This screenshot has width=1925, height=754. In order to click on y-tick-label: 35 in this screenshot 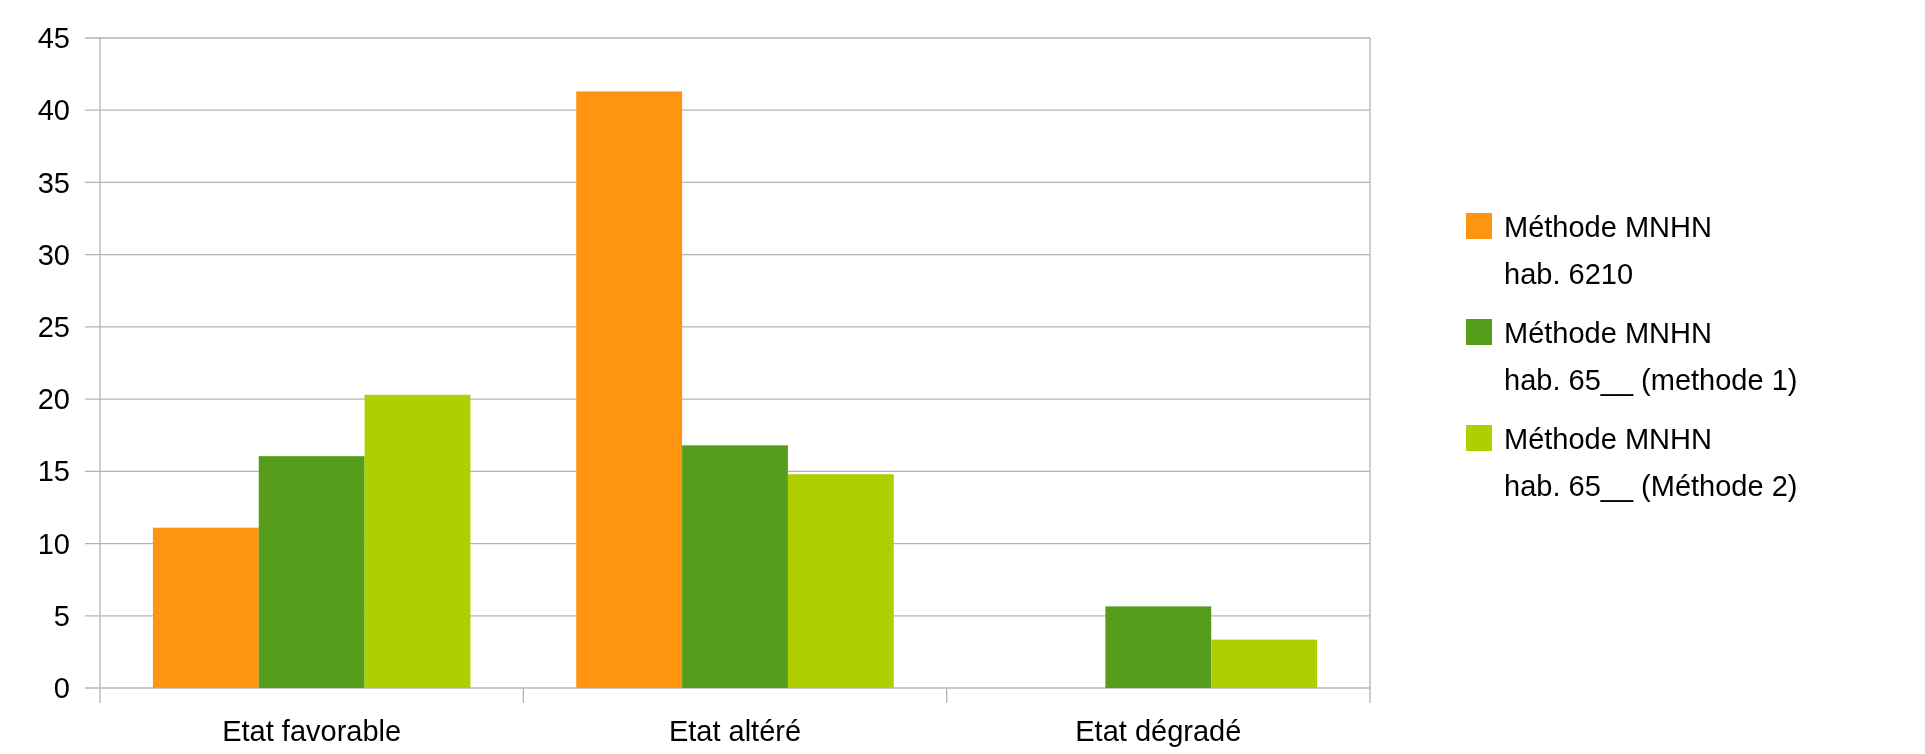, I will do `click(53, 182)`.